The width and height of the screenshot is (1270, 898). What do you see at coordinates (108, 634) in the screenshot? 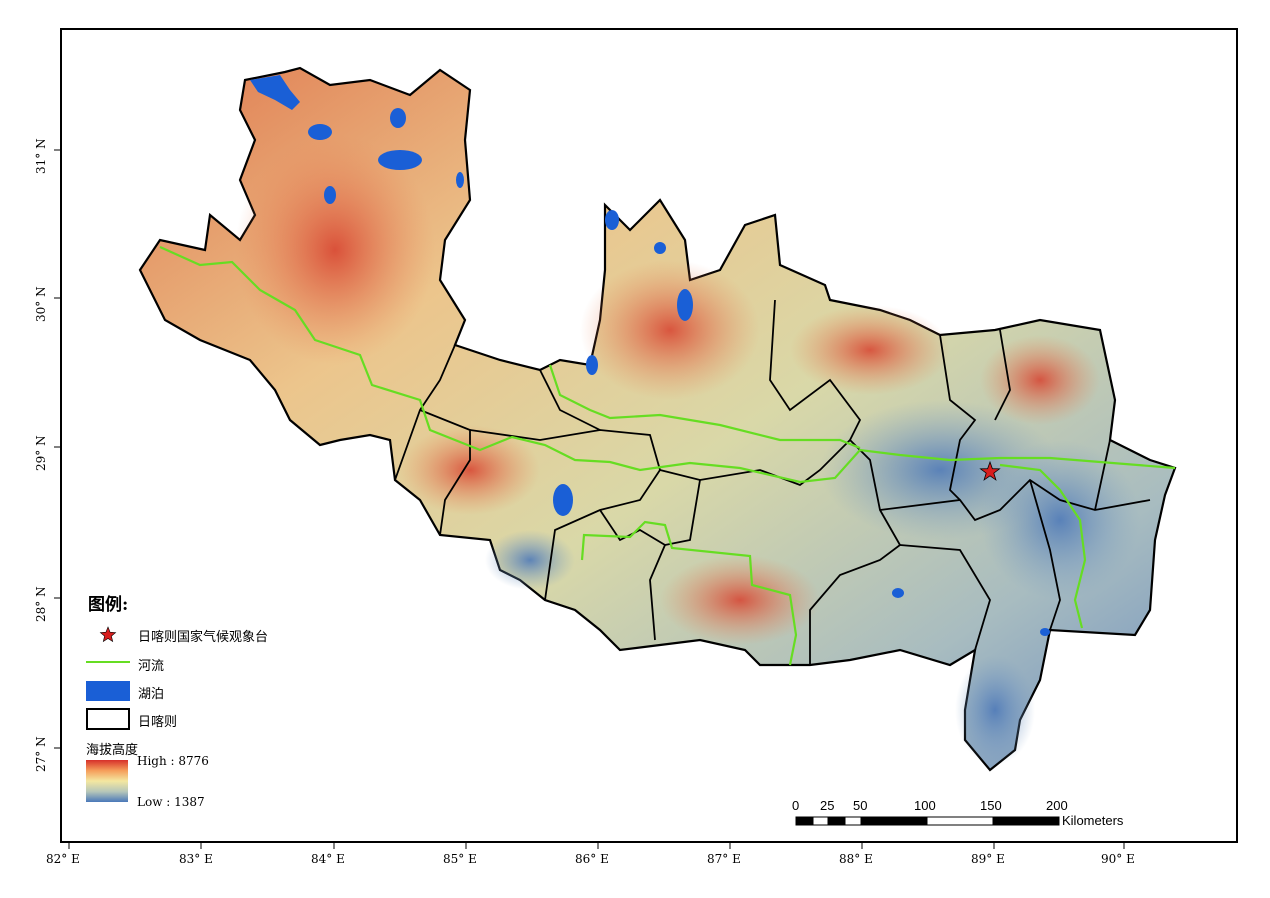
I see `legend-star-icon` at bounding box center [108, 634].